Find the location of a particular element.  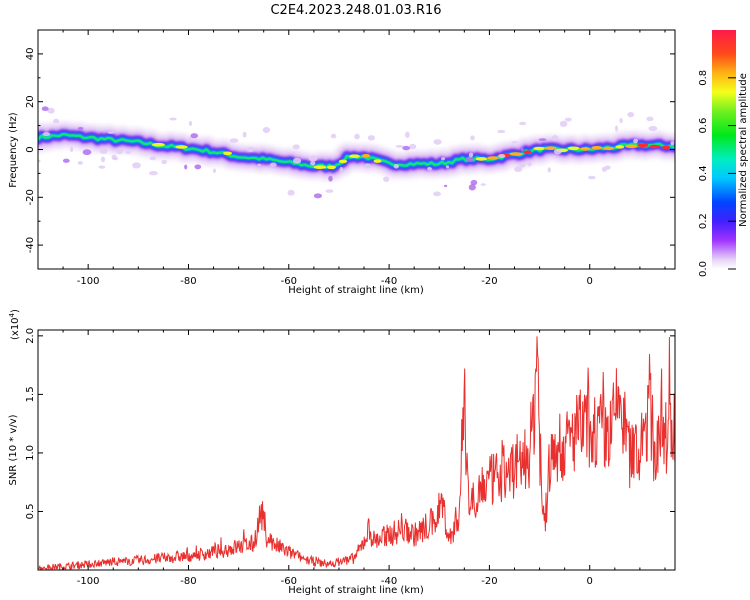

y-tick-label: 0.5 is located at coordinates (30, 512).